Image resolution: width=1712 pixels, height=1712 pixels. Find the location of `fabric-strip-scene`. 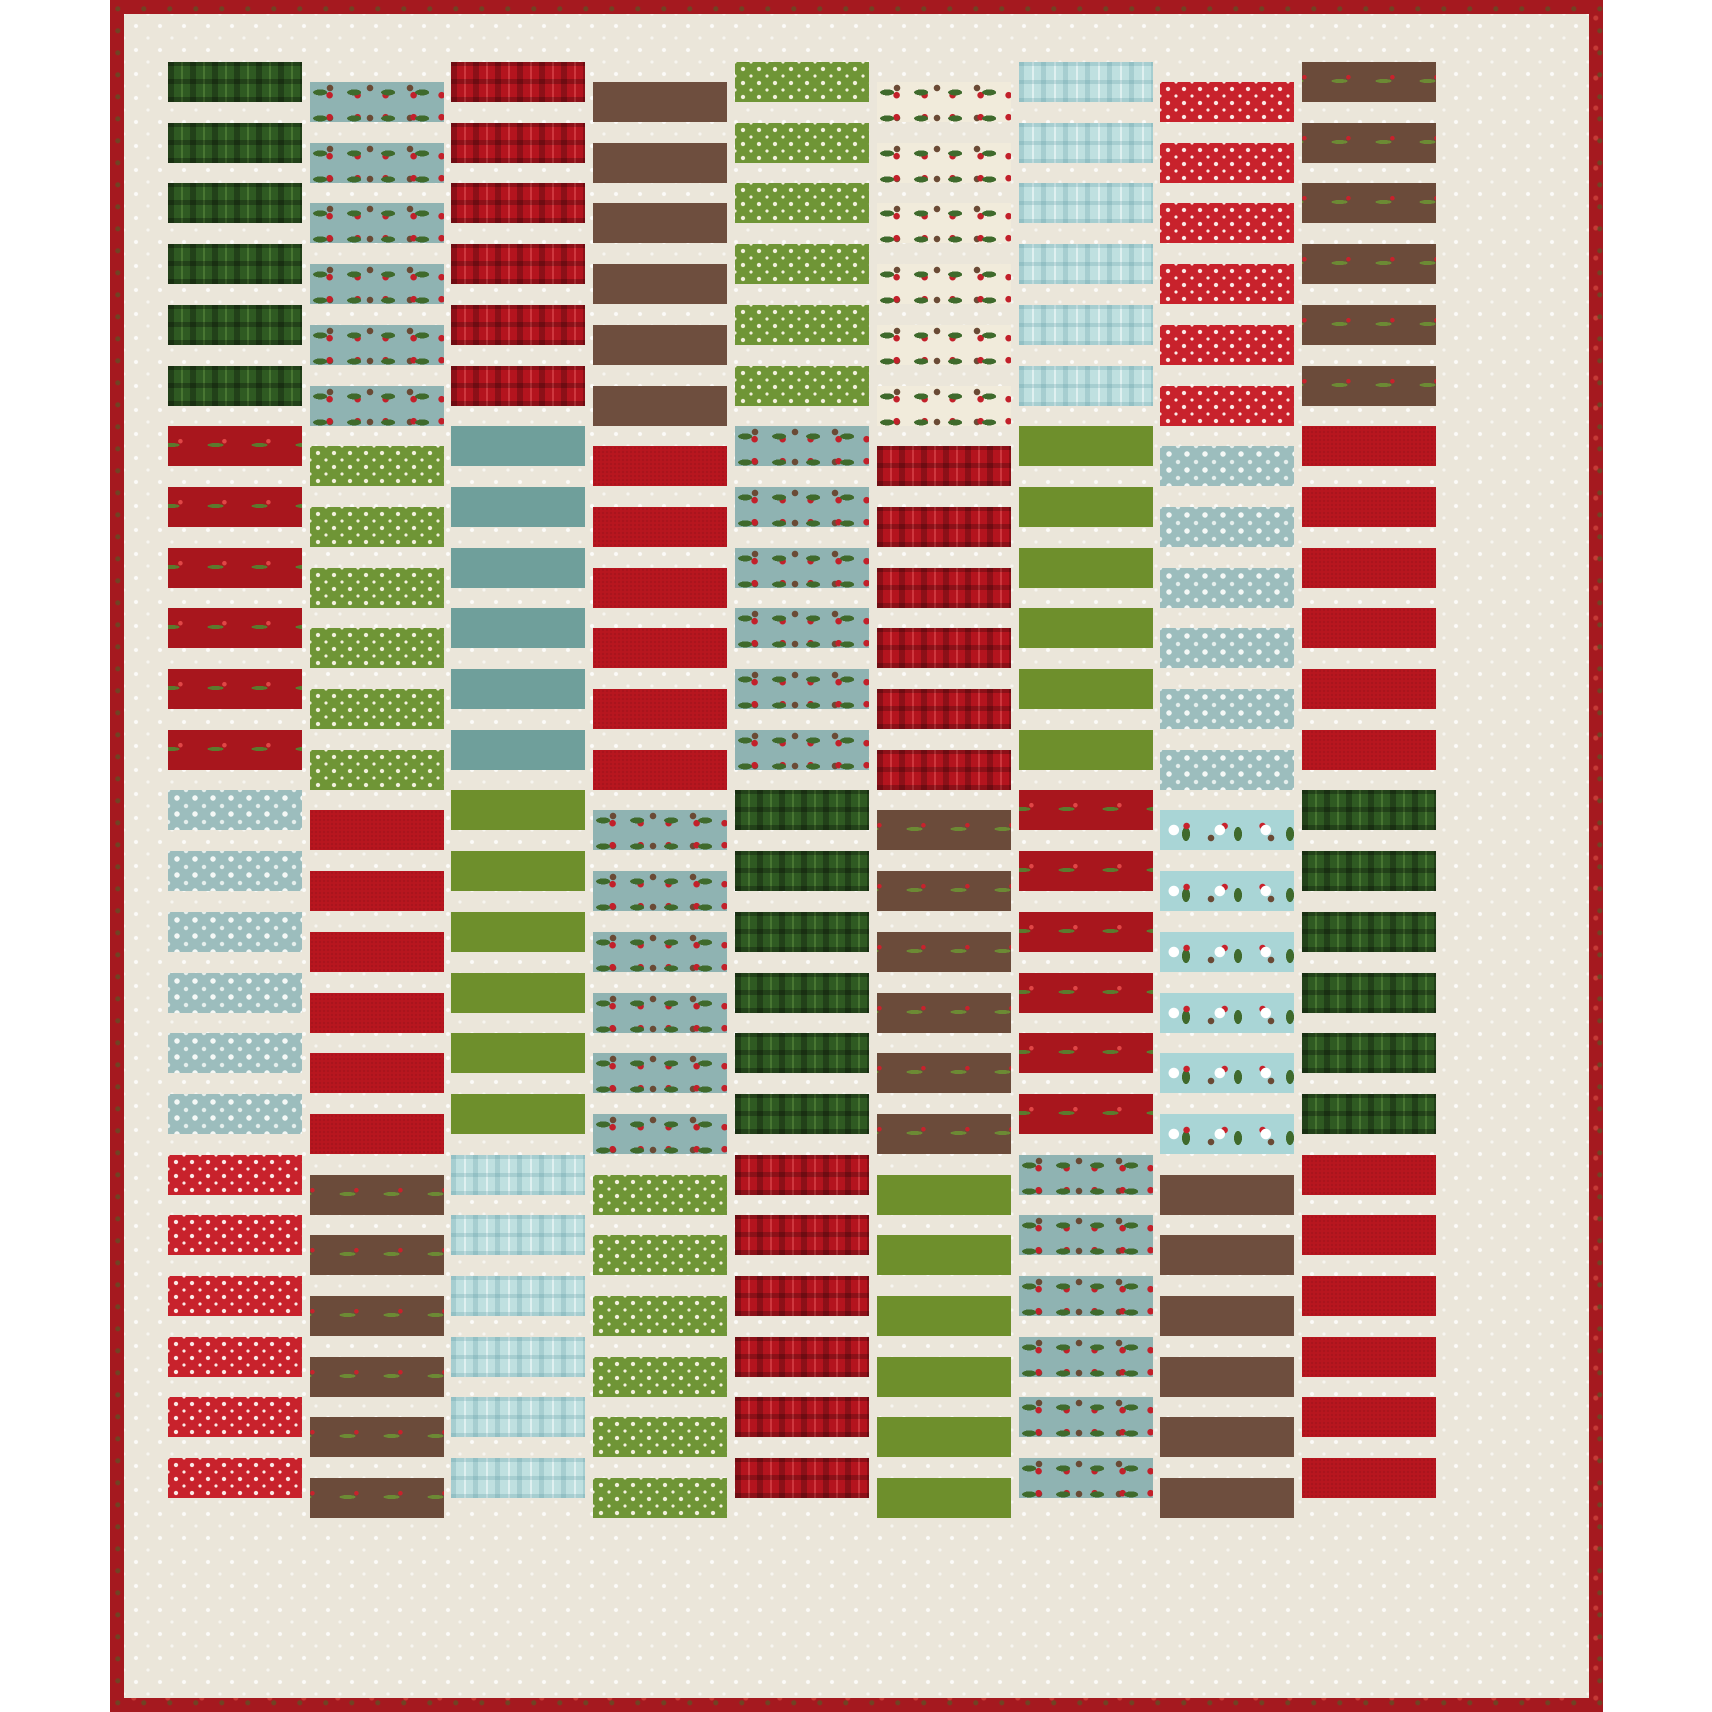

fabric-strip-scene is located at coordinates (1227, 952).